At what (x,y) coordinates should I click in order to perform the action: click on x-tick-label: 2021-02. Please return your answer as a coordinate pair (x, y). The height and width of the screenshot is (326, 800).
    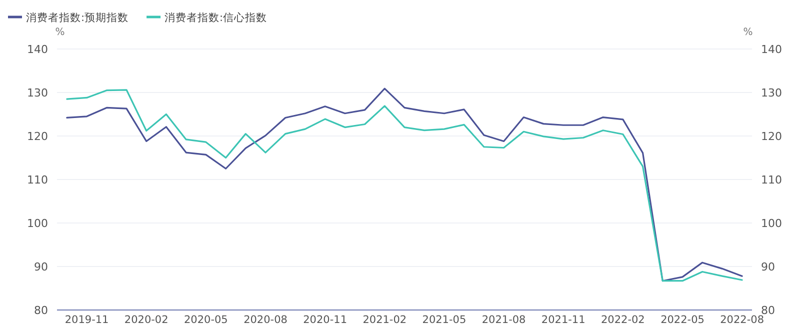
    Looking at the image, I should click on (384, 320).